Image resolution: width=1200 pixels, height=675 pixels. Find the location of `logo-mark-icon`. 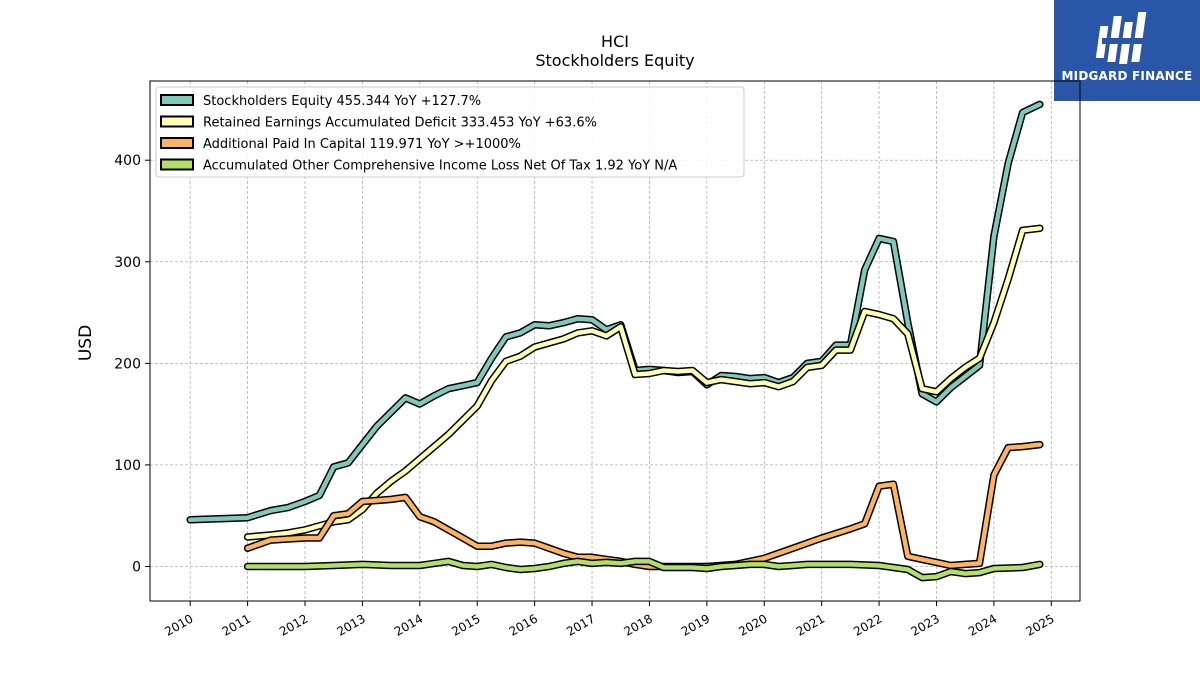

logo-mark-icon is located at coordinates (1121, 38).